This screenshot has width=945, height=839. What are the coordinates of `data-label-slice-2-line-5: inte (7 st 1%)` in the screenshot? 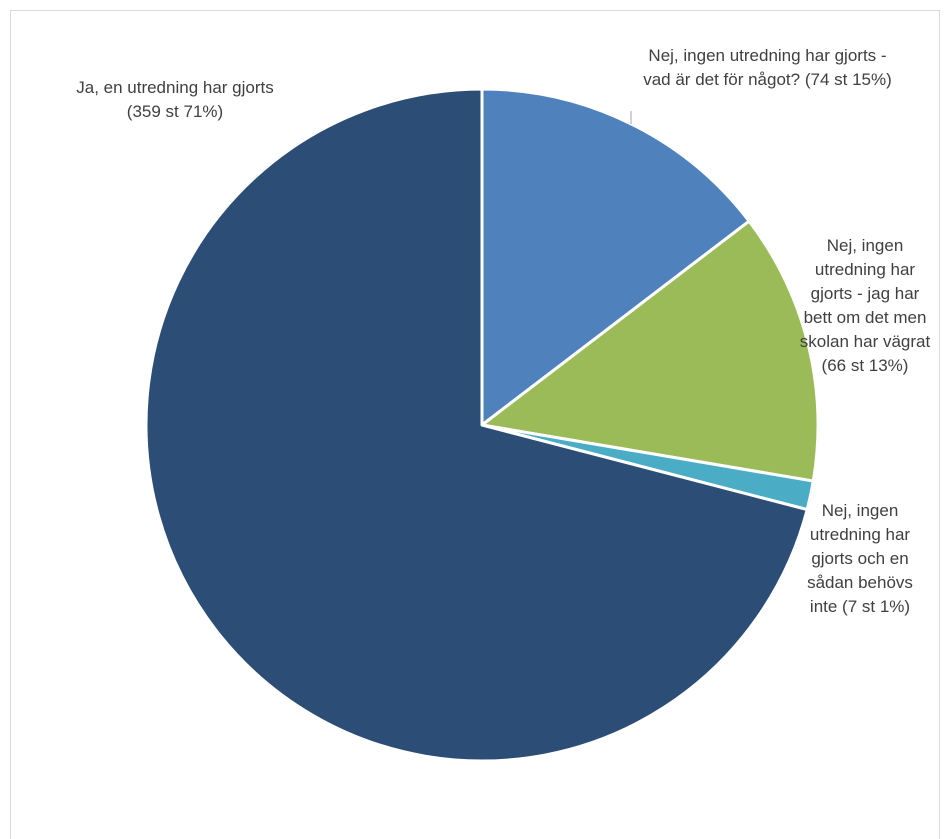 It's located at (860, 606).